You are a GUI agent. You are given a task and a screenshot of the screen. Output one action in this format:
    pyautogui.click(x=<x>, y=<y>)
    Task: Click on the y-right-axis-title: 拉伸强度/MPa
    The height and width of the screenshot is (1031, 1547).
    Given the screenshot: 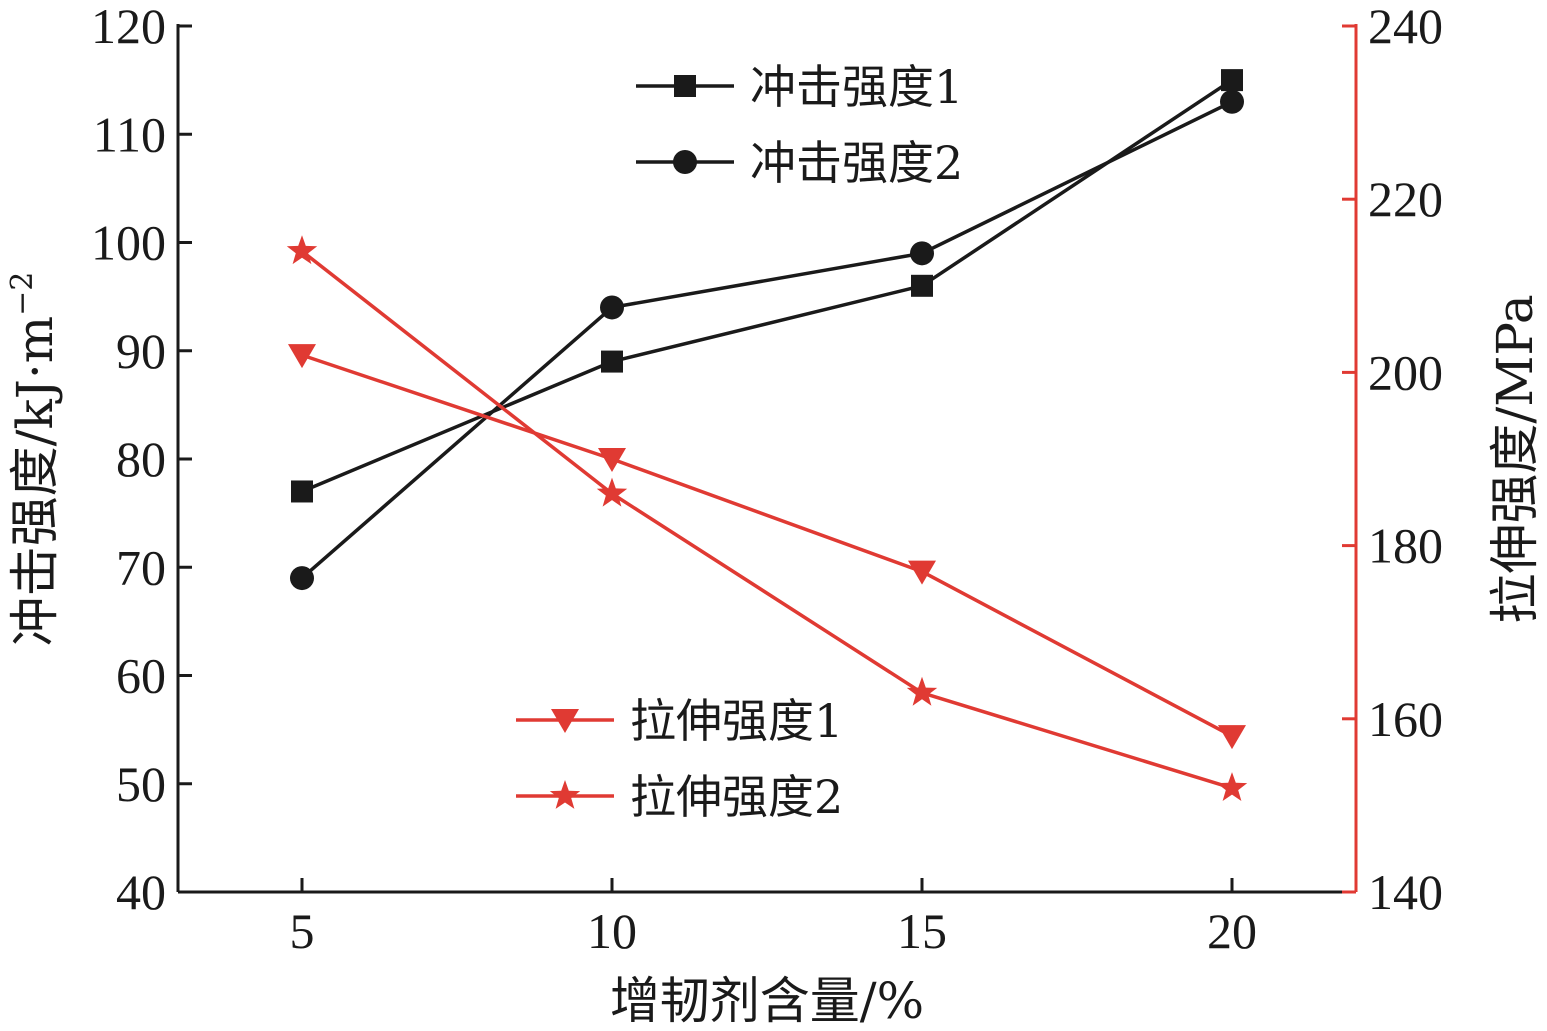 What is the action you would take?
    pyautogui.click(x=1515, y=458)
    